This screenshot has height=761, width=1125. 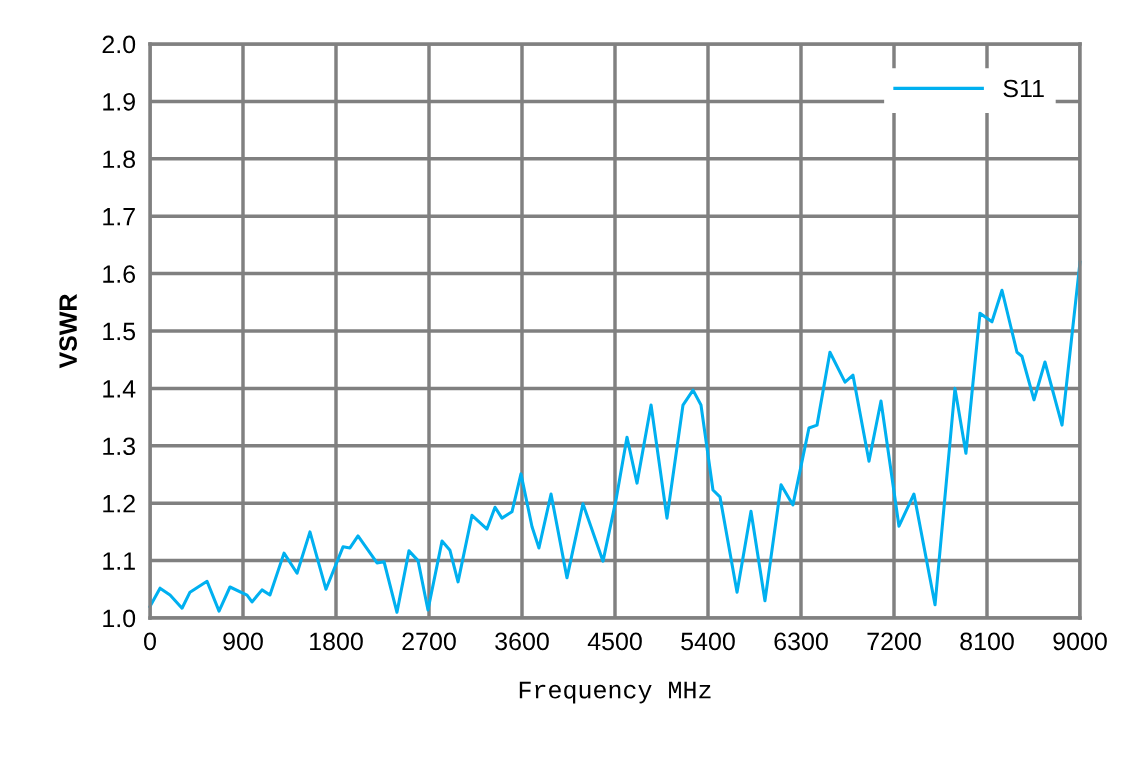 I want to click on y-tick-label: 1.4, so click(x=119, y=389).